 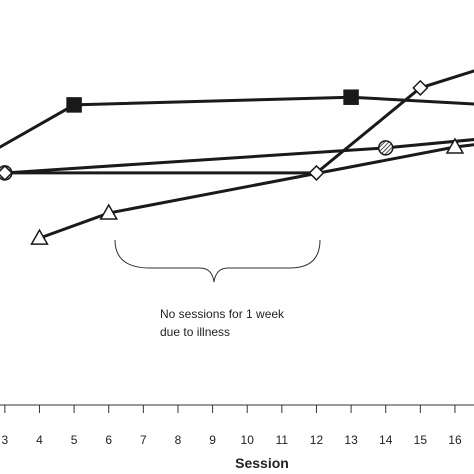 What do you see at coordinates (262, 463) in the screenshot?
I see `x-axis-title: Session` at bounding box center [262, 463].